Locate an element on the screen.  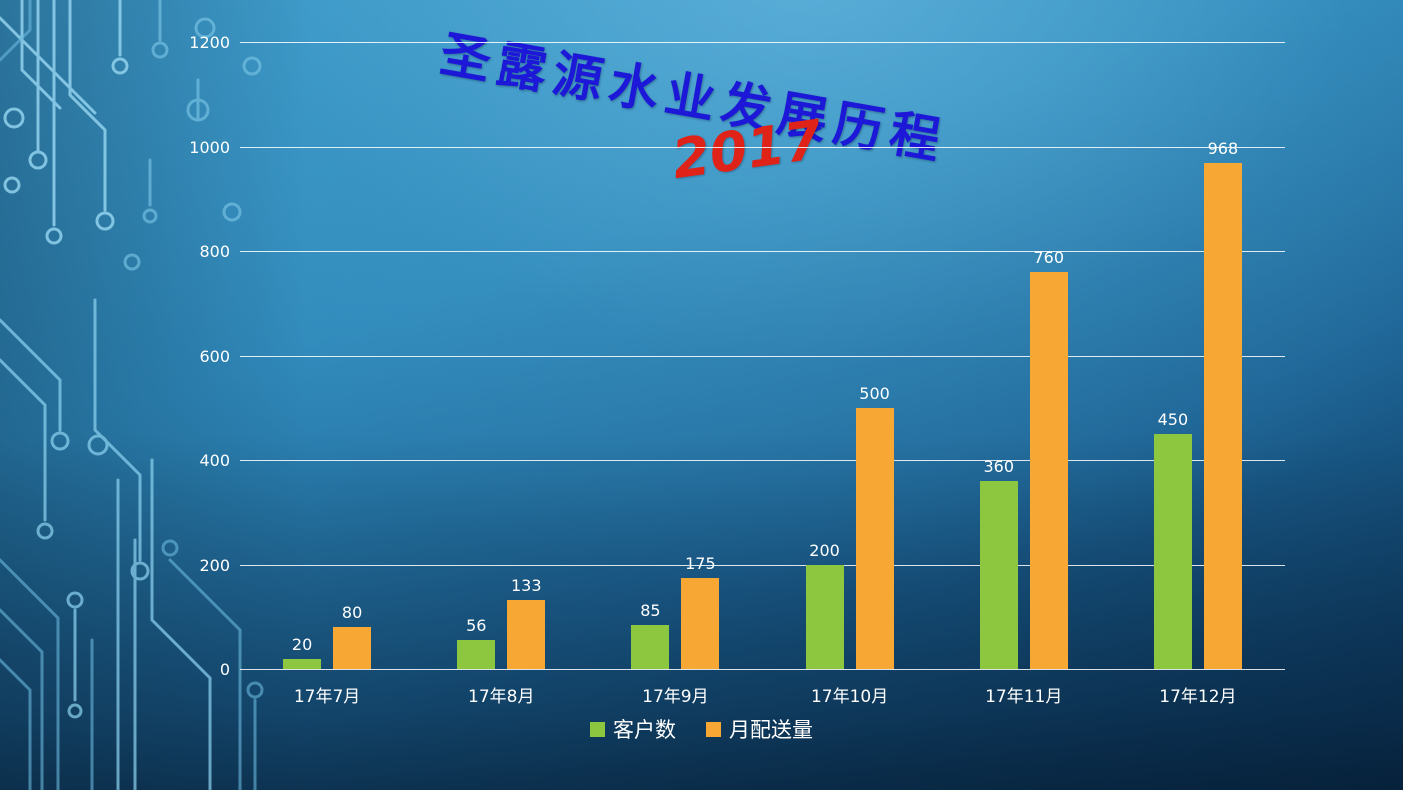
legend-label: 月配送量 is located at coordinates (771, 730).